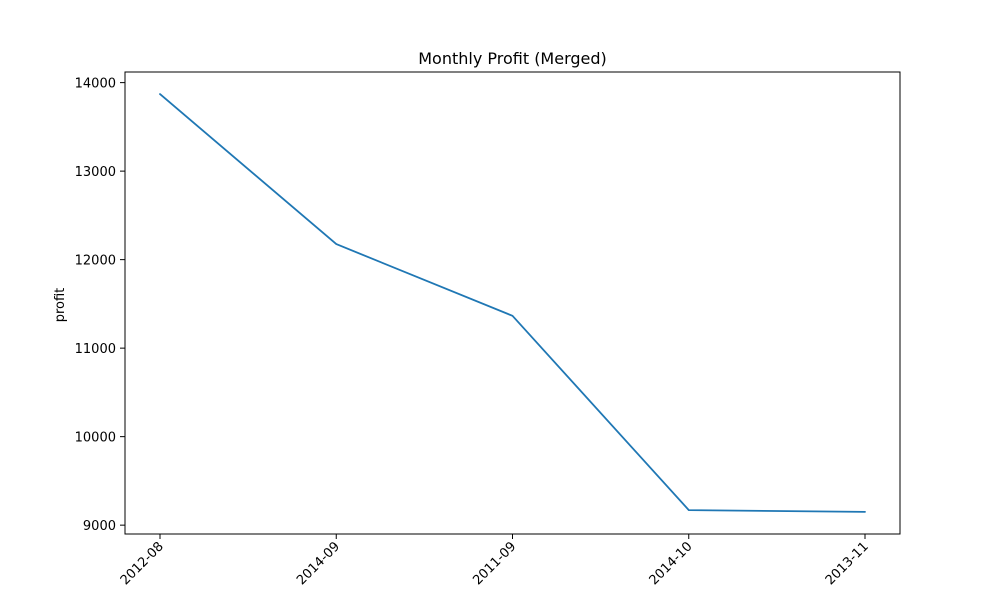 This screenshot has width=1000, height=604. What do you see at coordinates (671, 563) in the screenshot?
I see `x-tick-label: 2014-10` at bounding box center [671, 563].